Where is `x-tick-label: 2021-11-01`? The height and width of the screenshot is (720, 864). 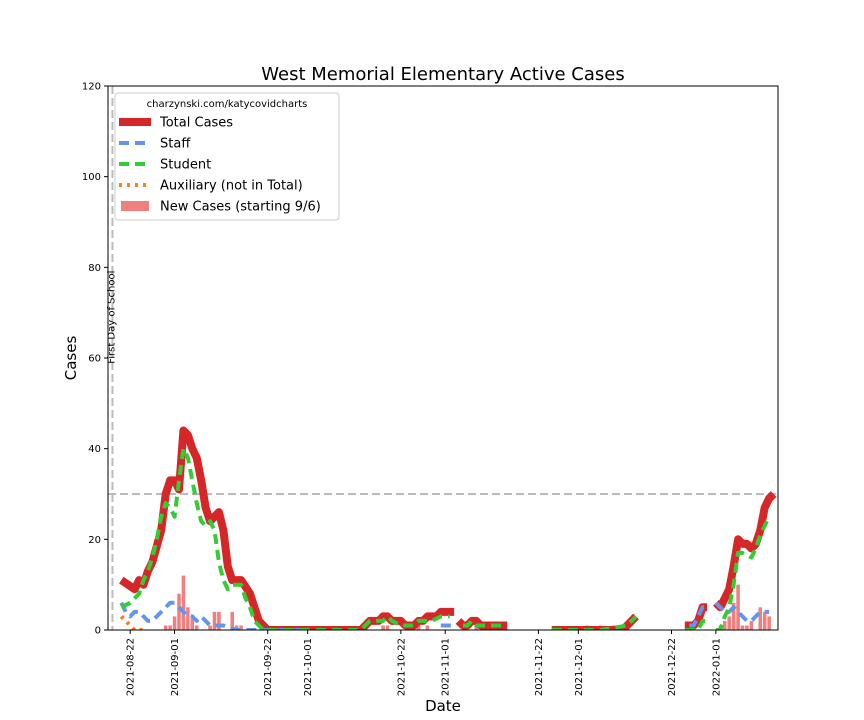
x-tick-label: 2021-11-01 is located at coordinates (446, 667).